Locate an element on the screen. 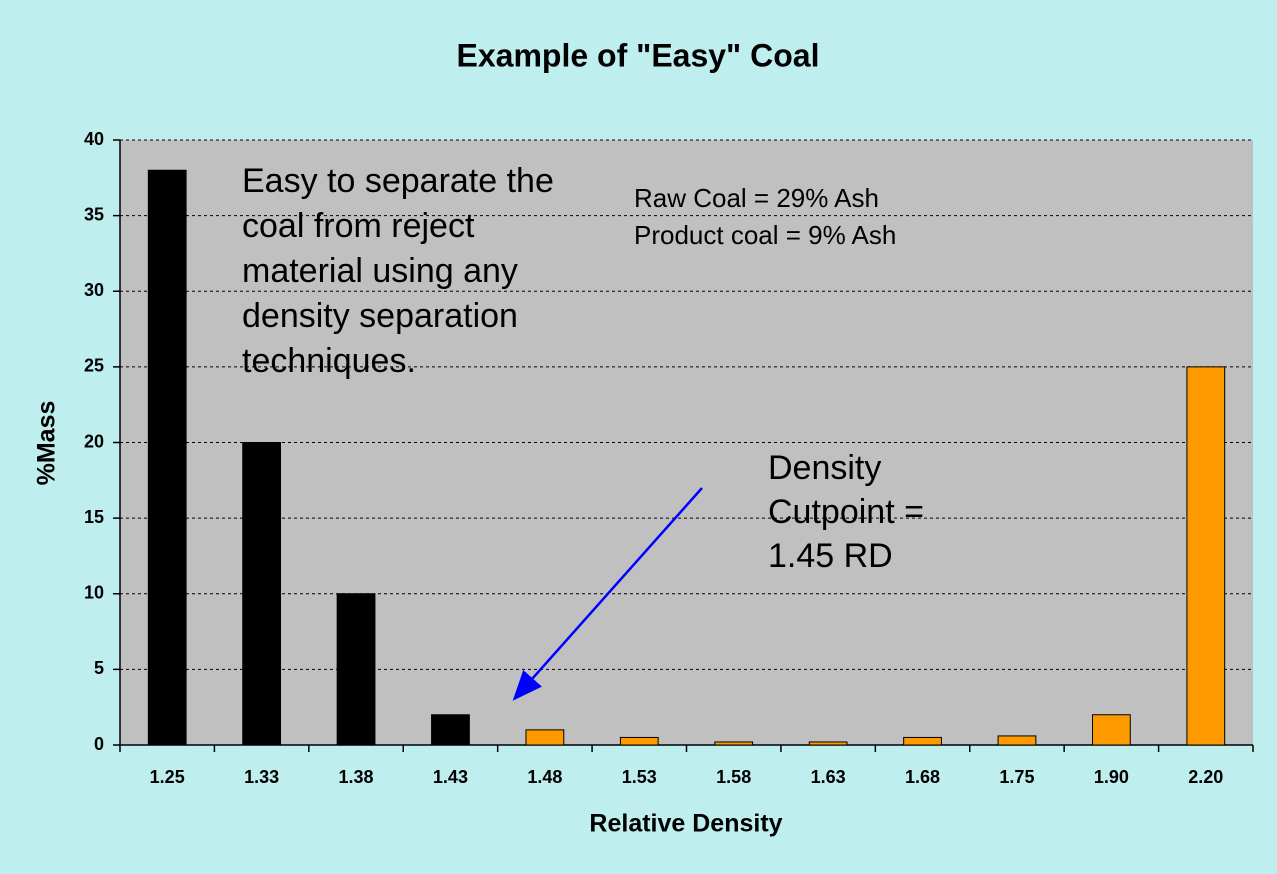 The image size is (1277, 874). x-tick-label: 2.20 is located at coordinates (1205, 777).